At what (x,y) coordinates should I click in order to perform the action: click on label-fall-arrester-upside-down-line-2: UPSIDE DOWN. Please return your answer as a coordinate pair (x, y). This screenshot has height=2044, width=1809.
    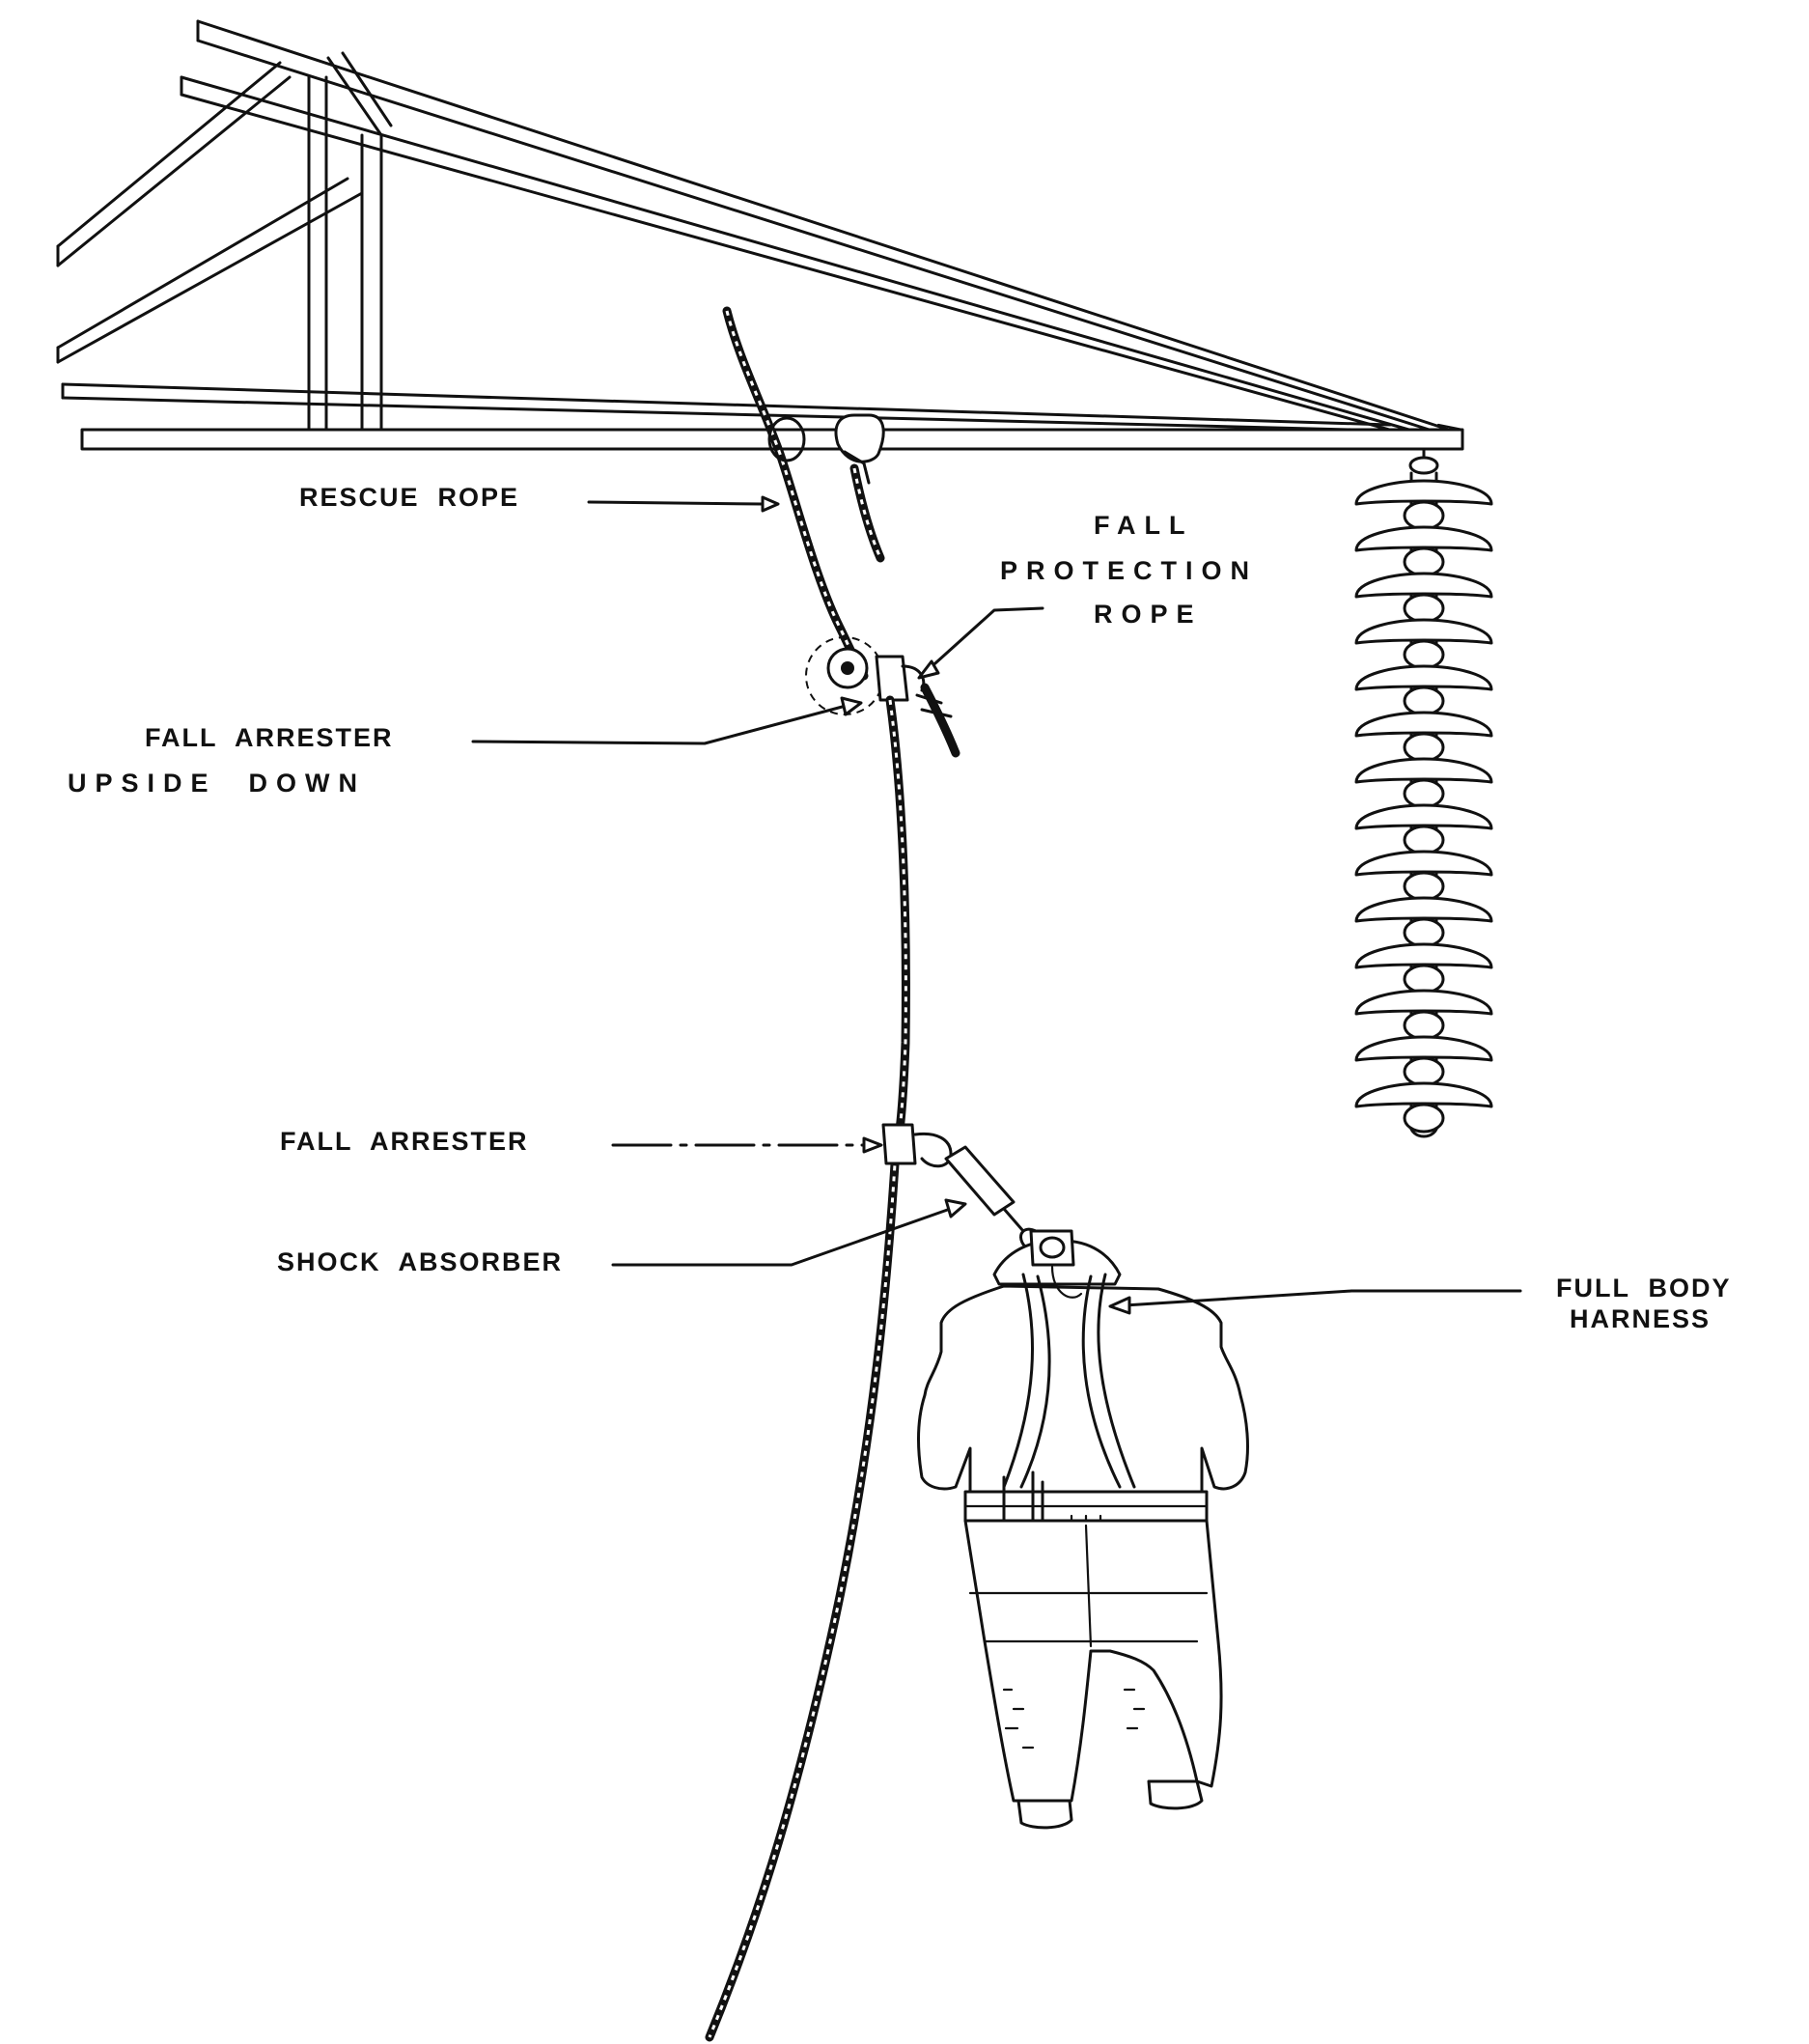
    Looking at the image, I should click on (217, 784).